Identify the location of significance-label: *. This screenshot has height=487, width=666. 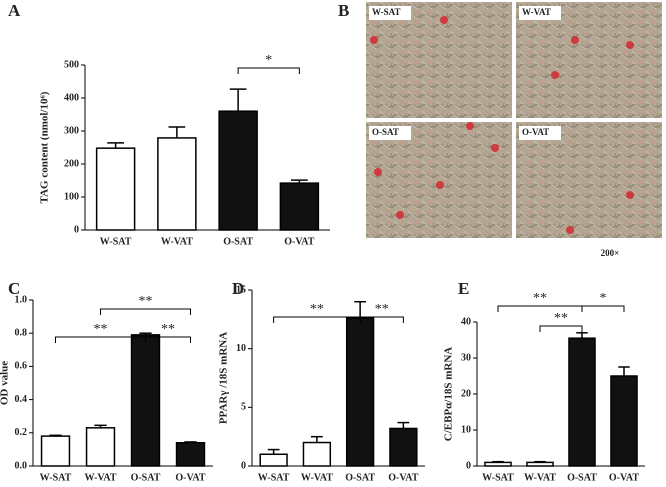
(268, 60).